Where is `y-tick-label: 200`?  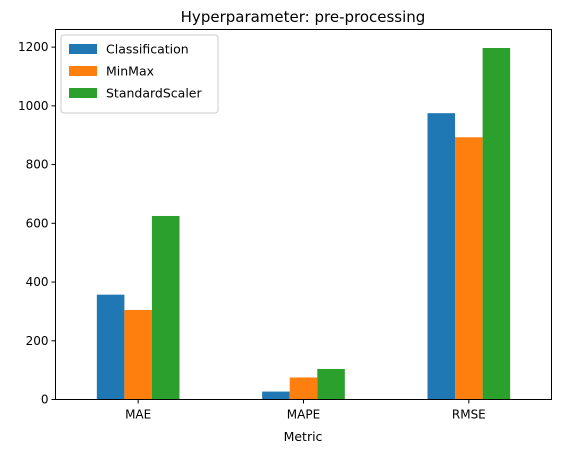
y-tick-label: 200 is located at coordinates (37, 341).